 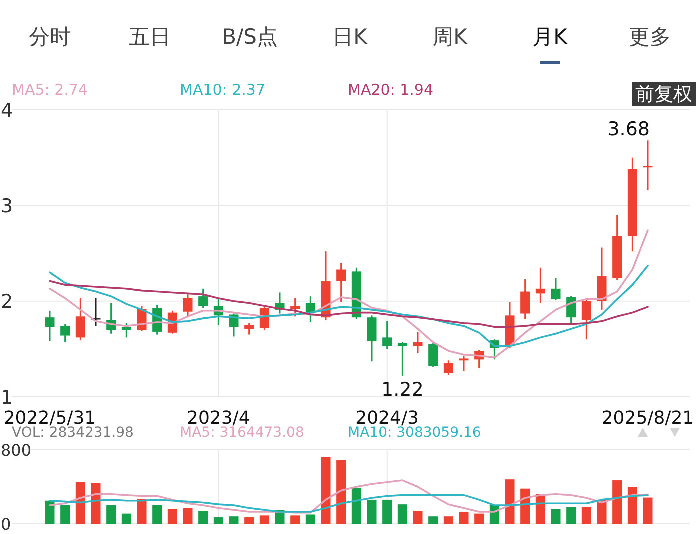 I want to click on text: MA5: 3164473.08, so click(x=242, y=433).